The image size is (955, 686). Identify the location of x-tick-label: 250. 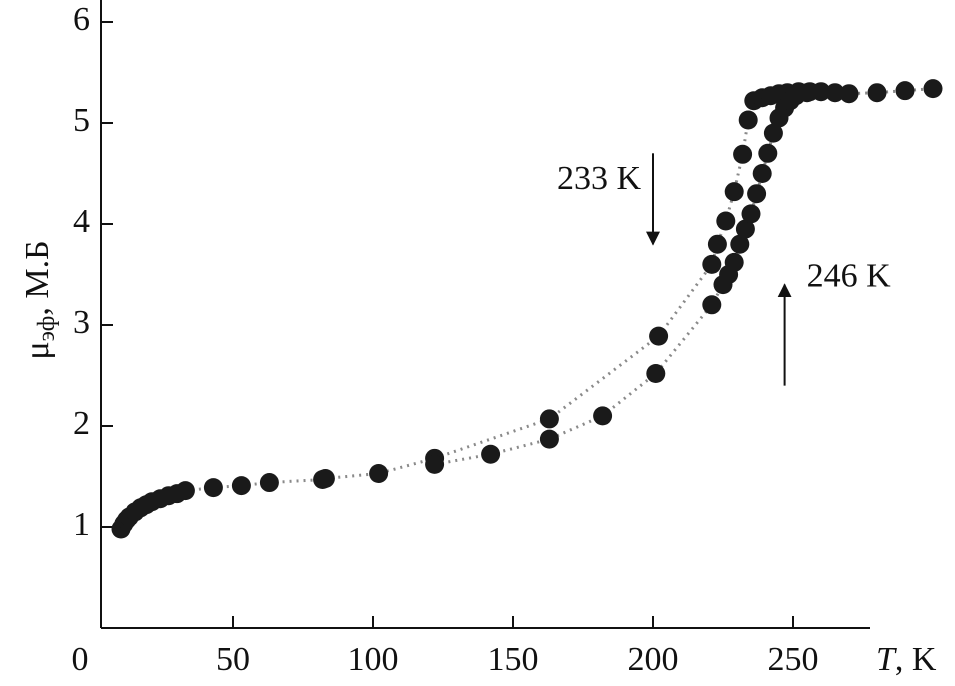
(793, 659).